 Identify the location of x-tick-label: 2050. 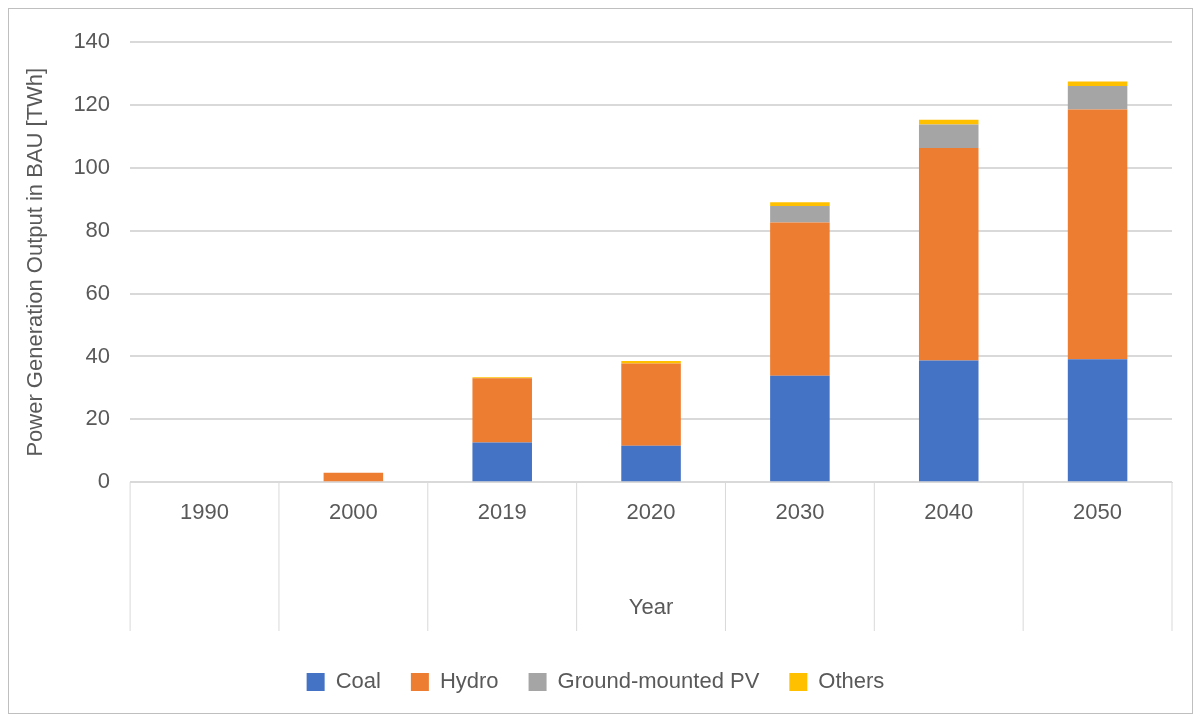
(1098, 512).